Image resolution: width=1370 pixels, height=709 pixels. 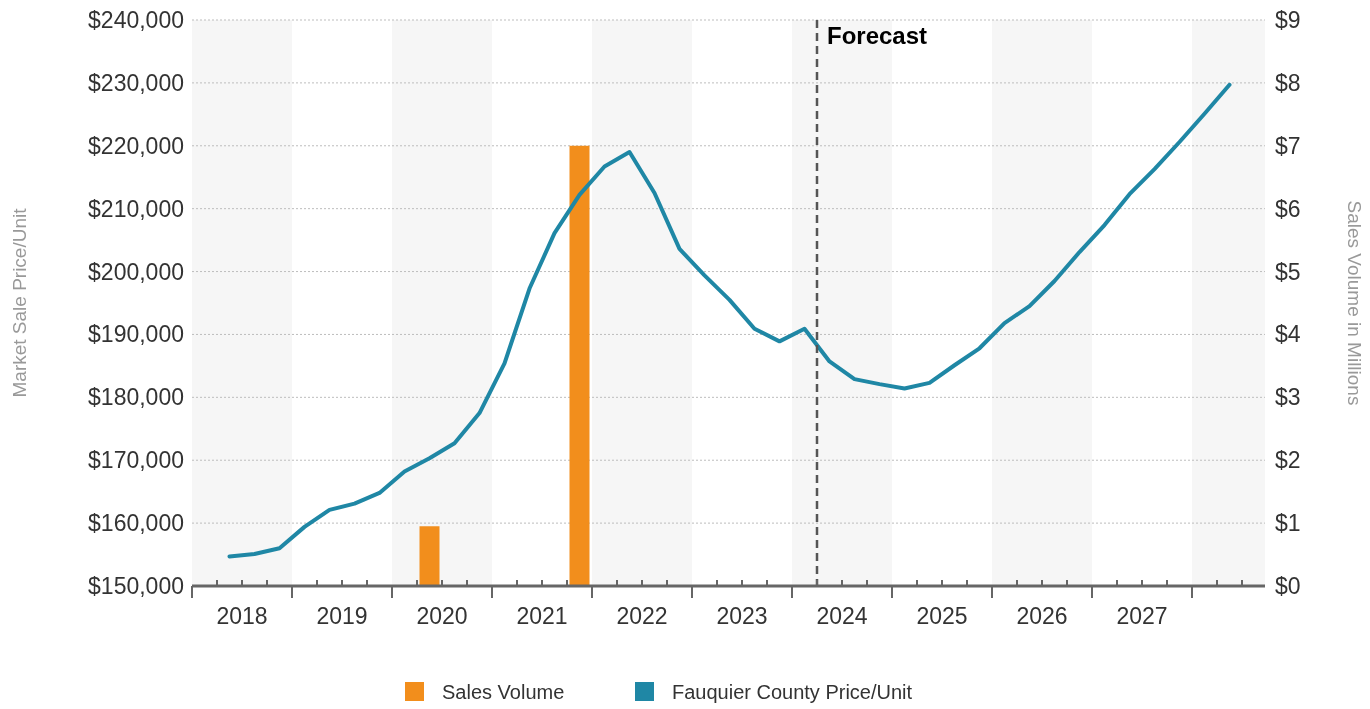 I want to click on ref-line-label: Forecast, so click(x=877, y=35).